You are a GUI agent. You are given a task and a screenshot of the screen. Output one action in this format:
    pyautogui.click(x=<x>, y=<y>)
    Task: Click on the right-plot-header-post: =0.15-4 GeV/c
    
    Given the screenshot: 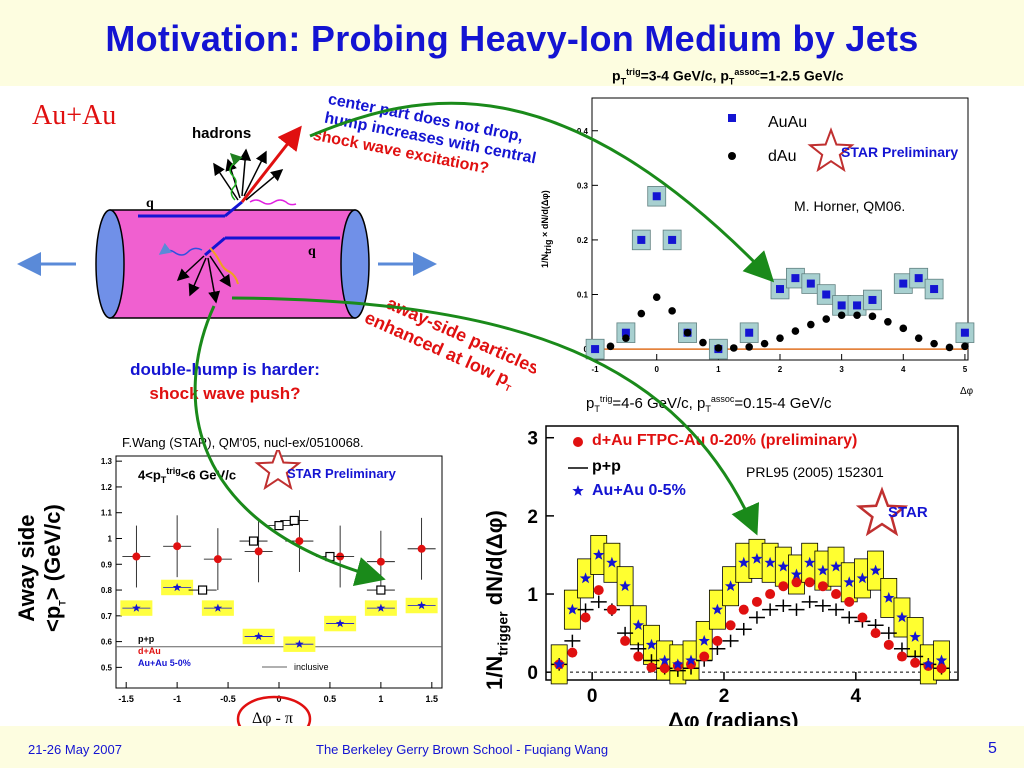 What is the action you would take?
    pyautogui.click(x=783, y=403)
    